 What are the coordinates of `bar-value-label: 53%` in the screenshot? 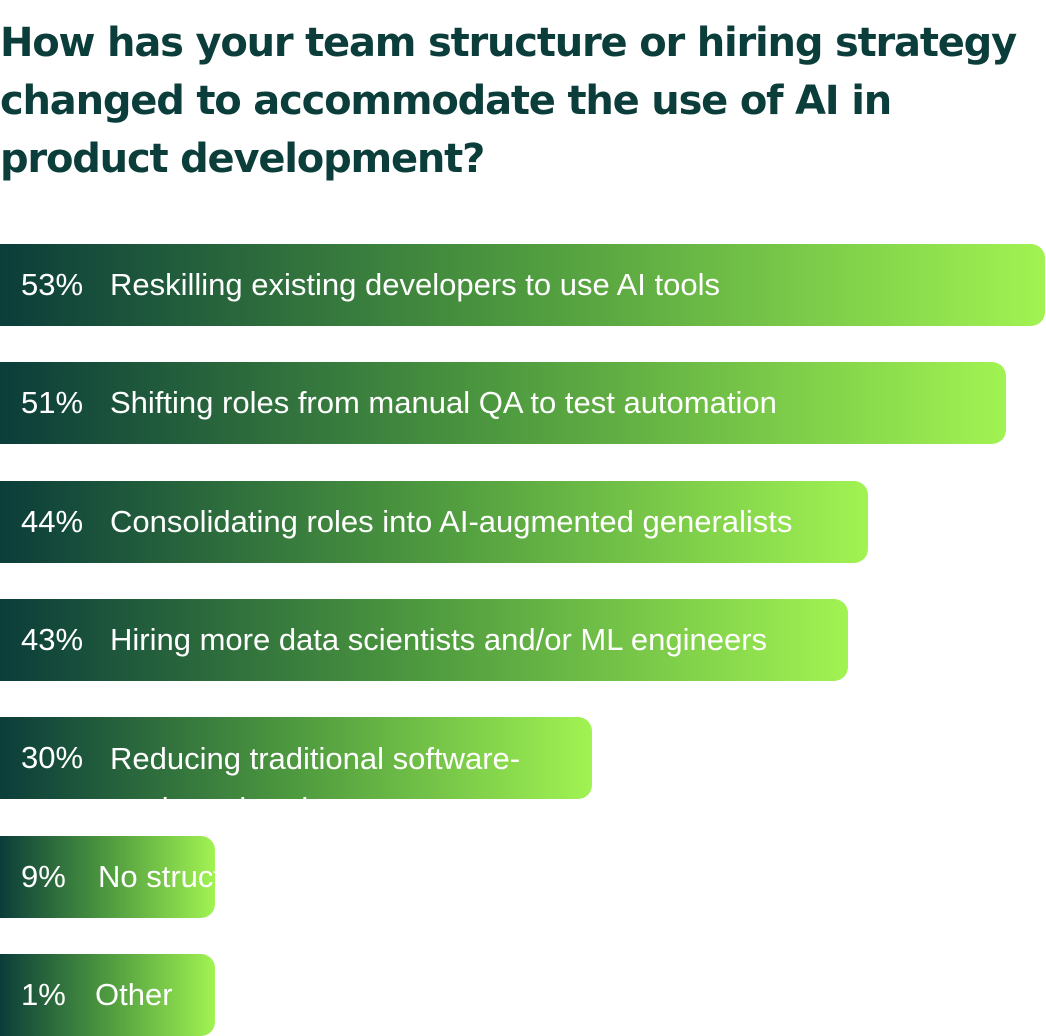 It's located at (52, 284).